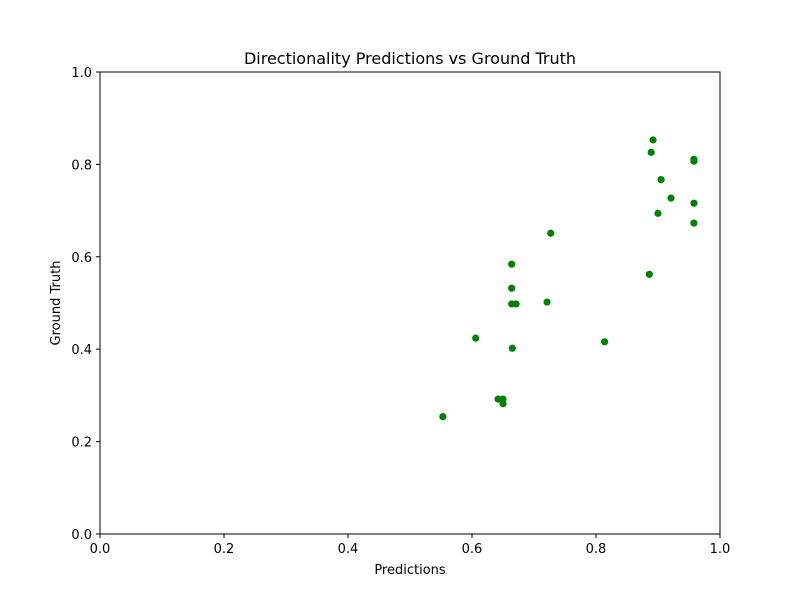 This screenshot has height=600, width=800. What do you see at coordinates (81, 258) in the screenshot?
I see `y-tick-label: 0.6` at bounding box center [81, 258].